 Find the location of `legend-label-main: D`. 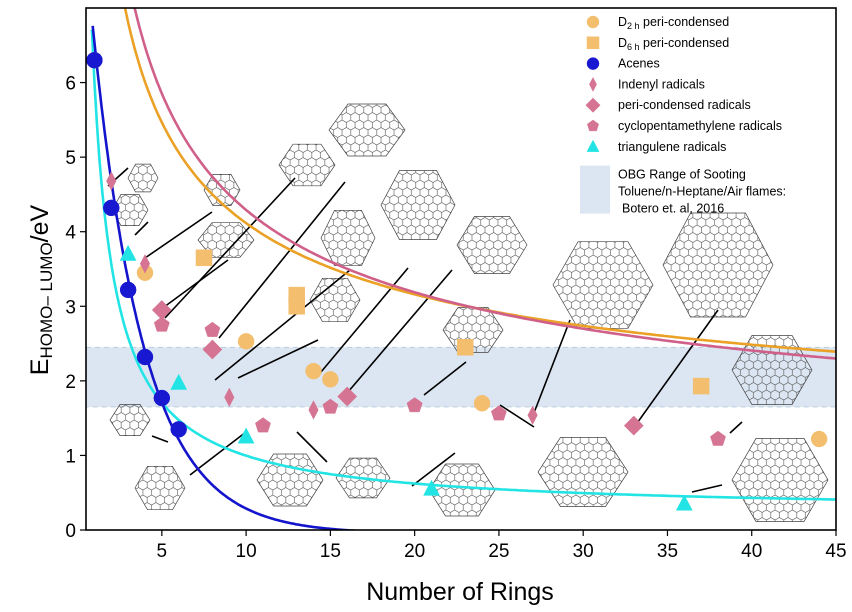

legend-label-main: D is located at coordinates (622, 22).